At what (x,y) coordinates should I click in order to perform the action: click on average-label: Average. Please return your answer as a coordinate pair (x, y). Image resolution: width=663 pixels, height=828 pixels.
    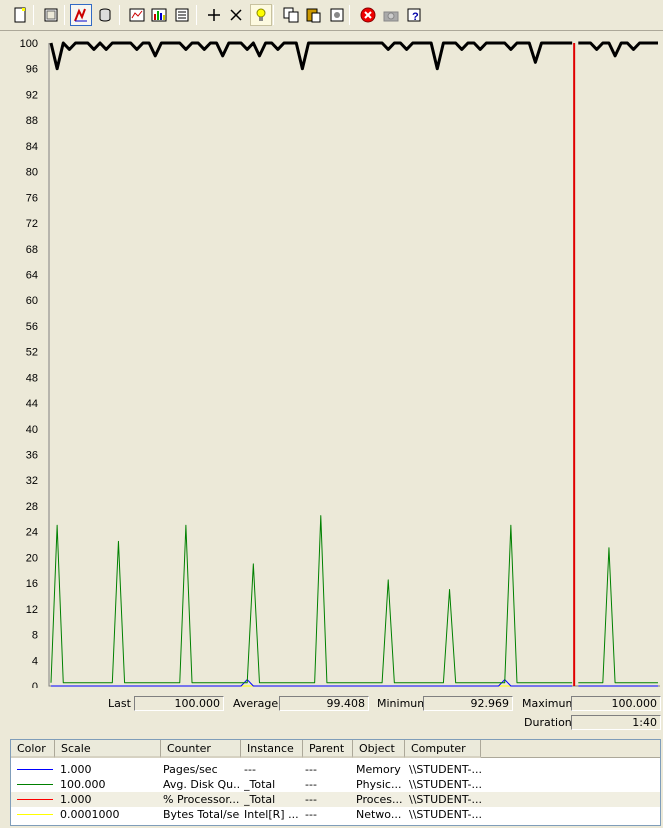
    Looking at the image, I should click on (256, 703).